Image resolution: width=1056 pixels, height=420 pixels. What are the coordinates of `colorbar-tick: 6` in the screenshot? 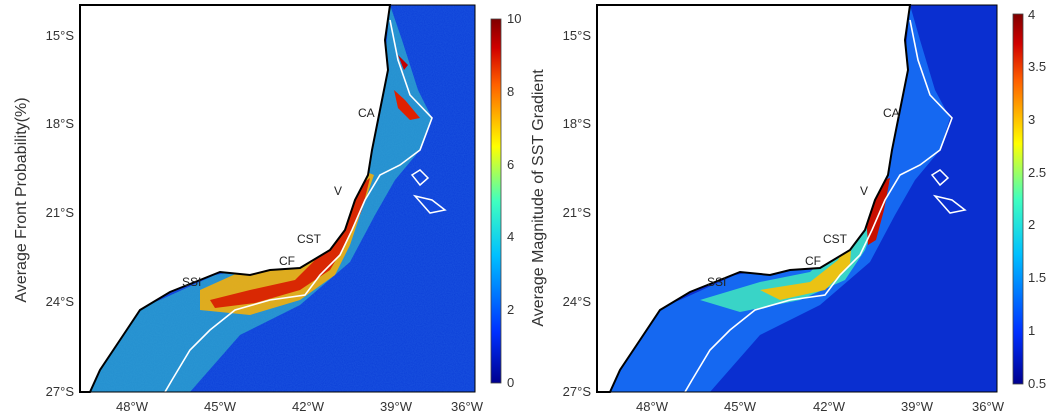 It's located at (510, 164).